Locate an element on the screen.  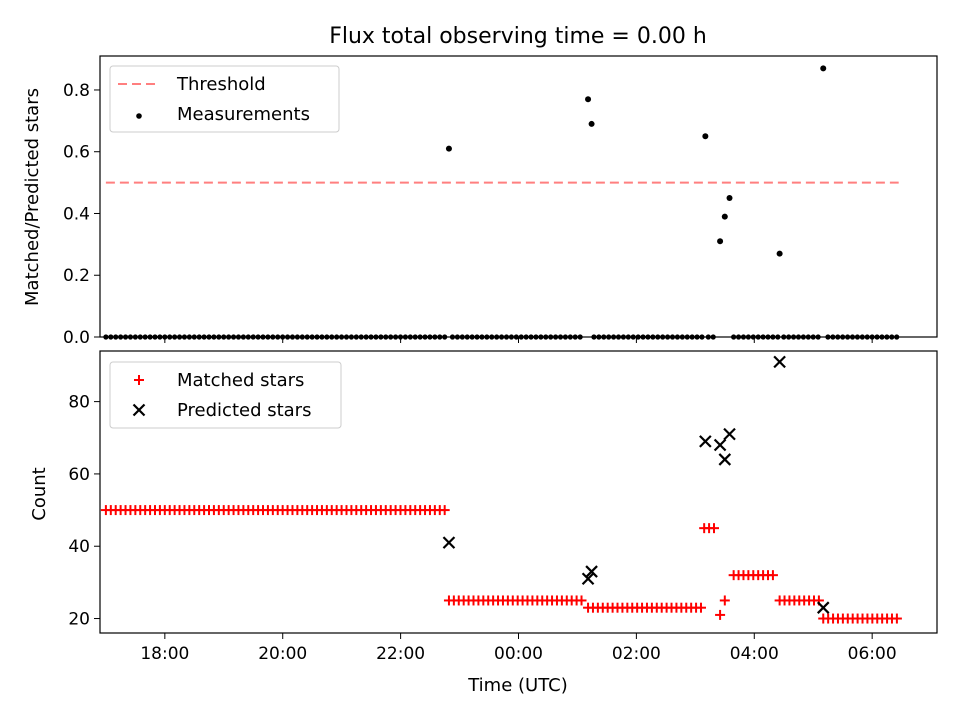
x-tick-label: 22:00 is located at coordinates (400, 654).